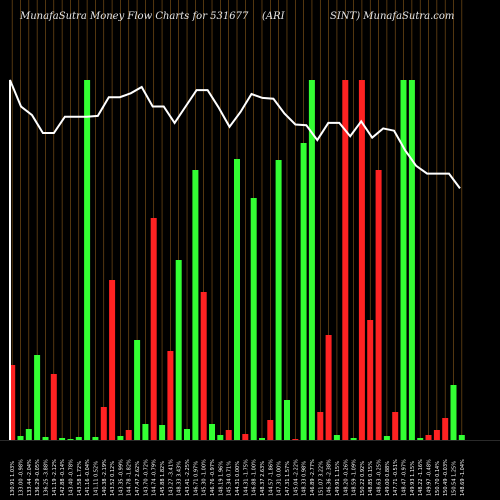 This screenshot has height=500, width=500. Describe the element at coordinates (421, 477) in the screenshot. I see `x-tick-label: 148.22 -1.16%` at that location.